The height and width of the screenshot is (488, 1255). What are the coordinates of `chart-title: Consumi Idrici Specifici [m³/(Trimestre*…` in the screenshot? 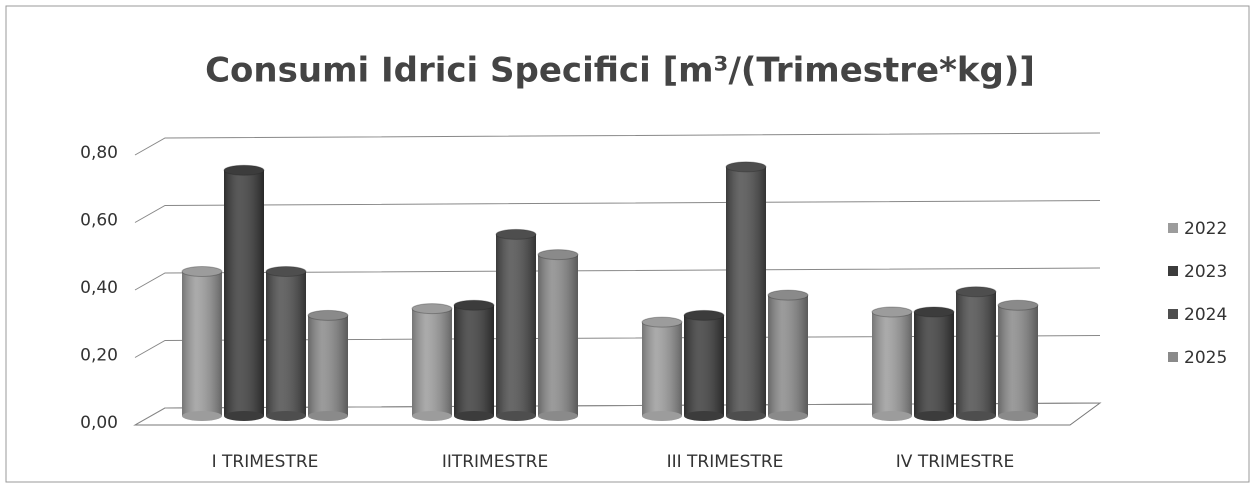 It's located at (620, 71).